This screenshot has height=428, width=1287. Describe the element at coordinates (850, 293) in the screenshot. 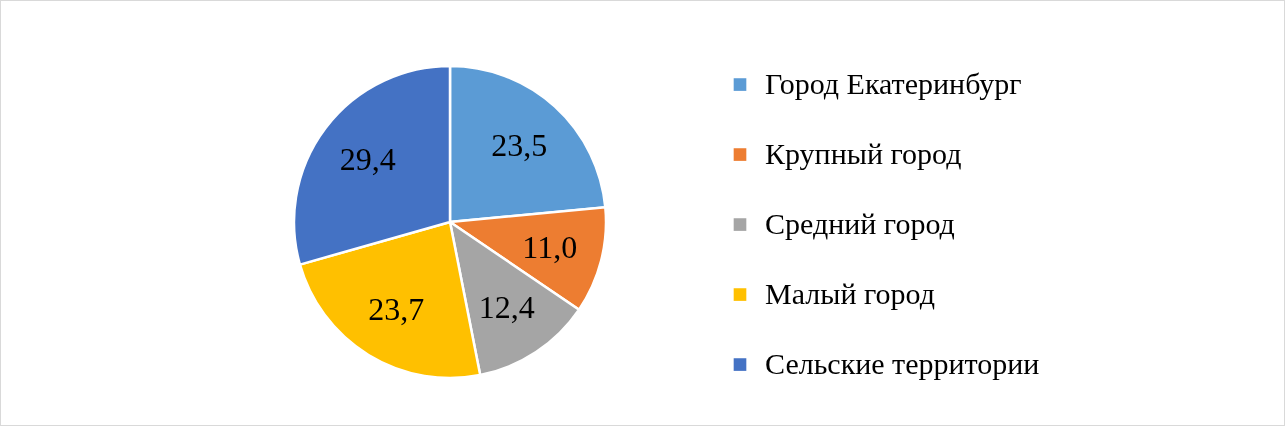

I see `legend-label: Малый город` at that location.